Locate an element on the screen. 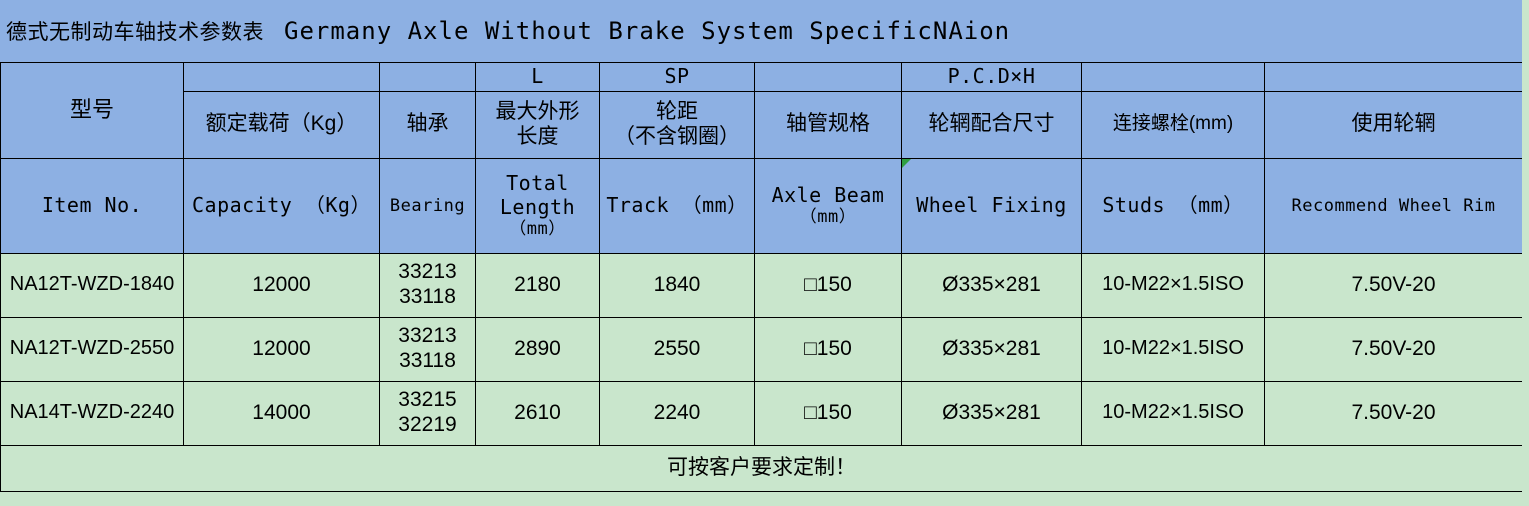 This screenshot has width=1529, height=506. header-wheel-fixing-en-label: Wheel Fixing is located at coordinates (991, 204).